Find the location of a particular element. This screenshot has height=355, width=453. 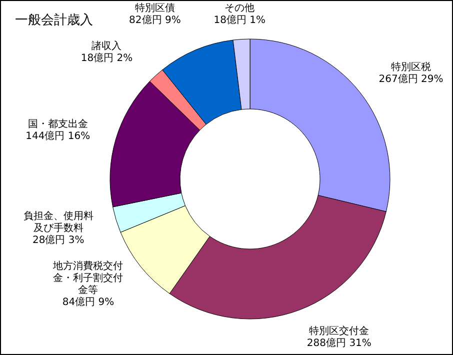

slice-label: 負担金、使用料及び手数料 is located at coordinates (58, 222).